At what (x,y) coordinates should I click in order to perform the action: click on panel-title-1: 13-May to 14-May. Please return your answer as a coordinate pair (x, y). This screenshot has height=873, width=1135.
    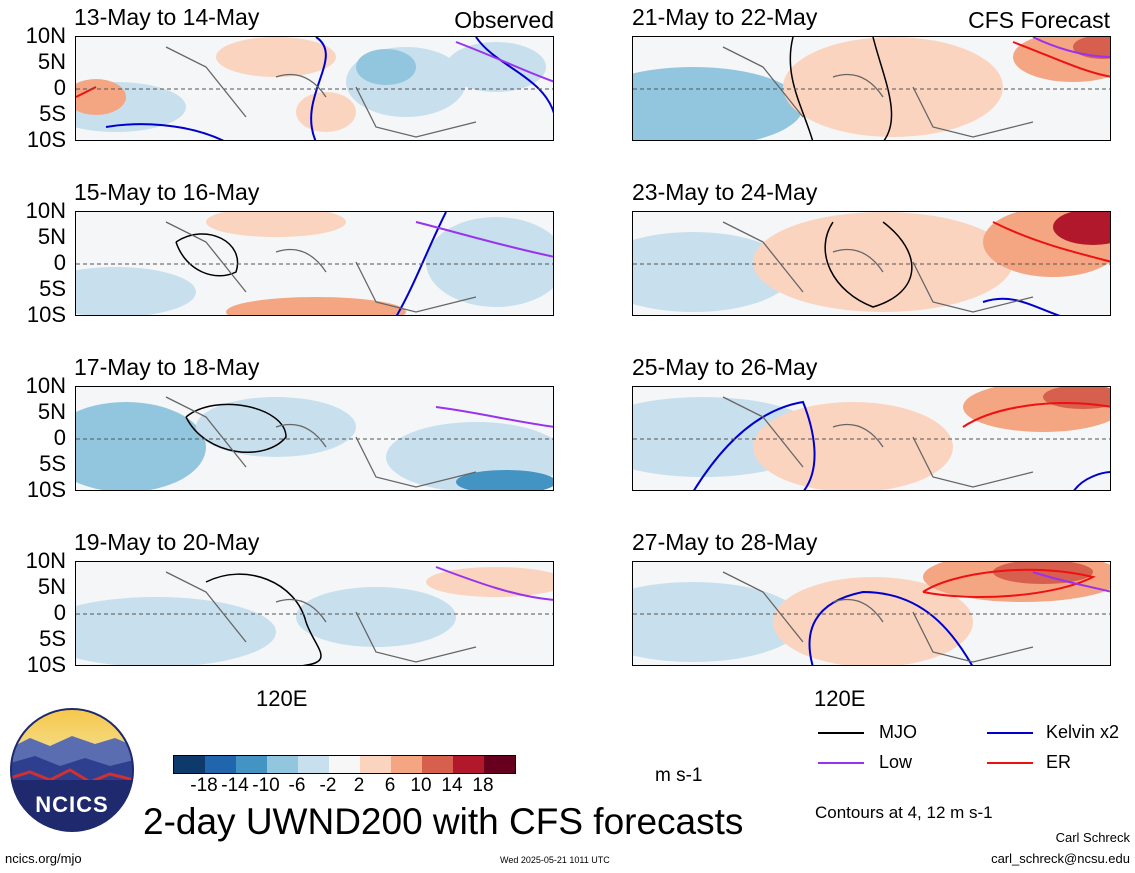
    Looking at the image, I should click on (167, 17).